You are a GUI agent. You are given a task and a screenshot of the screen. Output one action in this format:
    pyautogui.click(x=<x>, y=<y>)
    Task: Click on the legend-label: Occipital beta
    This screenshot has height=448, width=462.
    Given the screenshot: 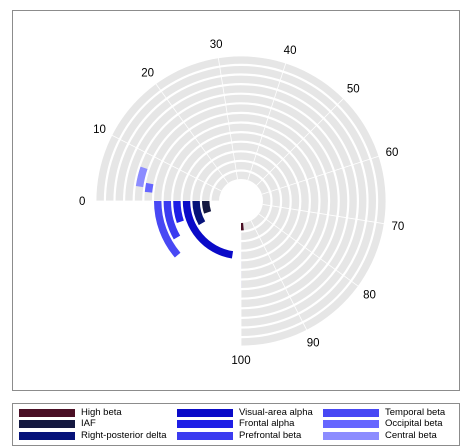 What is the action you would take?
    pyautogui.click(x=414, y=423)
    